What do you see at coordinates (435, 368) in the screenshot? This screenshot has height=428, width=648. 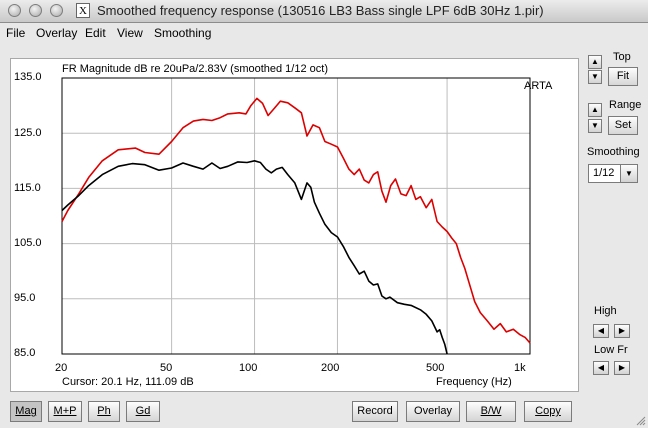 I see `x-tick-label: 500` at bounding box center [435, 368].